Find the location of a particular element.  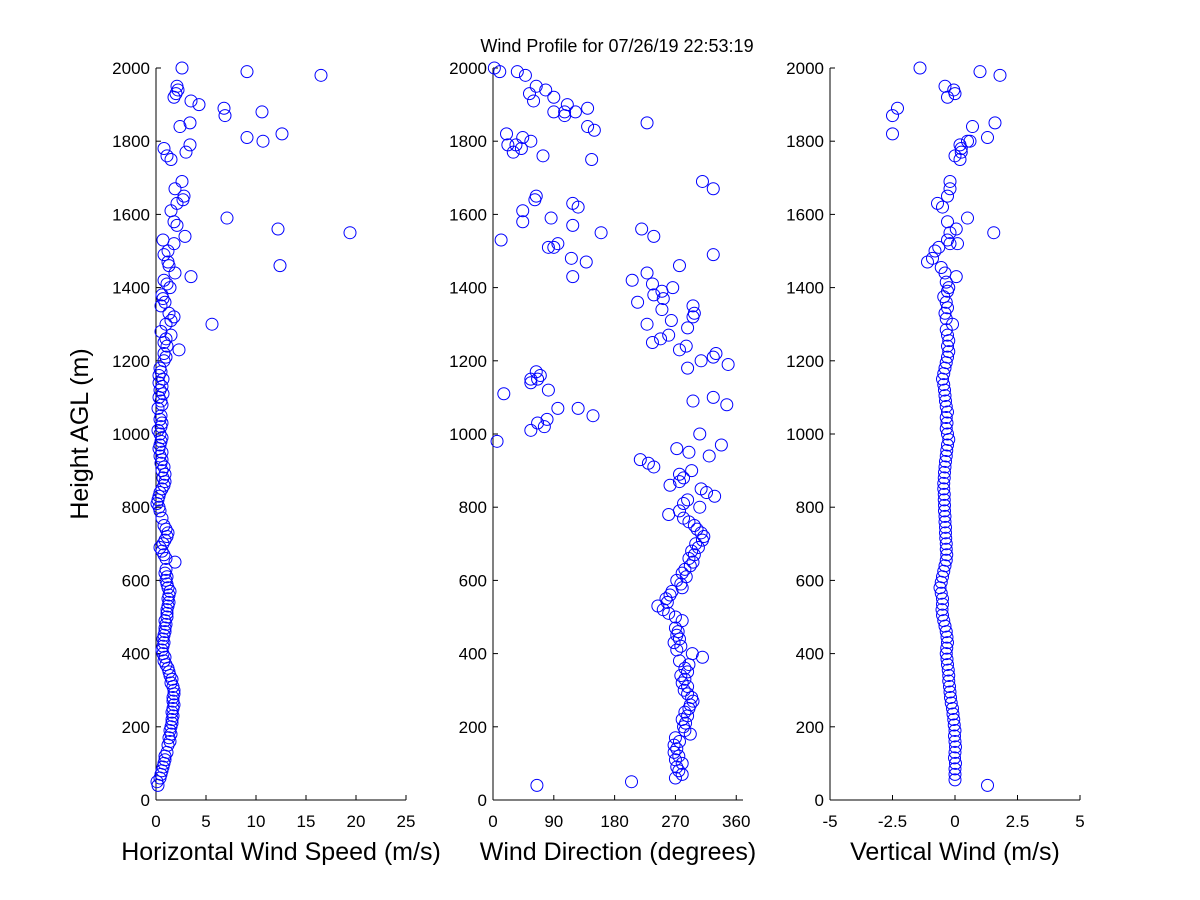

y-tick-label: 1600 is located at coordinates (468, 214).